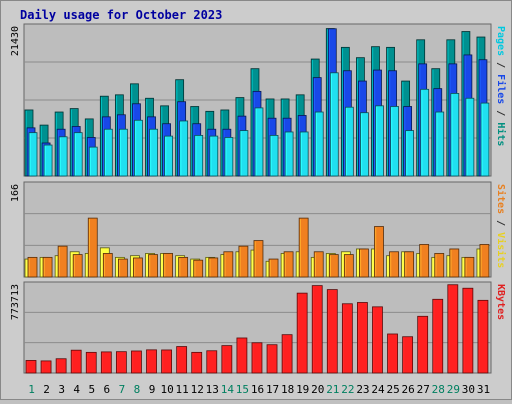  What do you see at coordinates (483, 389) in the screenshot?
I see `x-tick-label: 31` at bounding box center [483, 389].